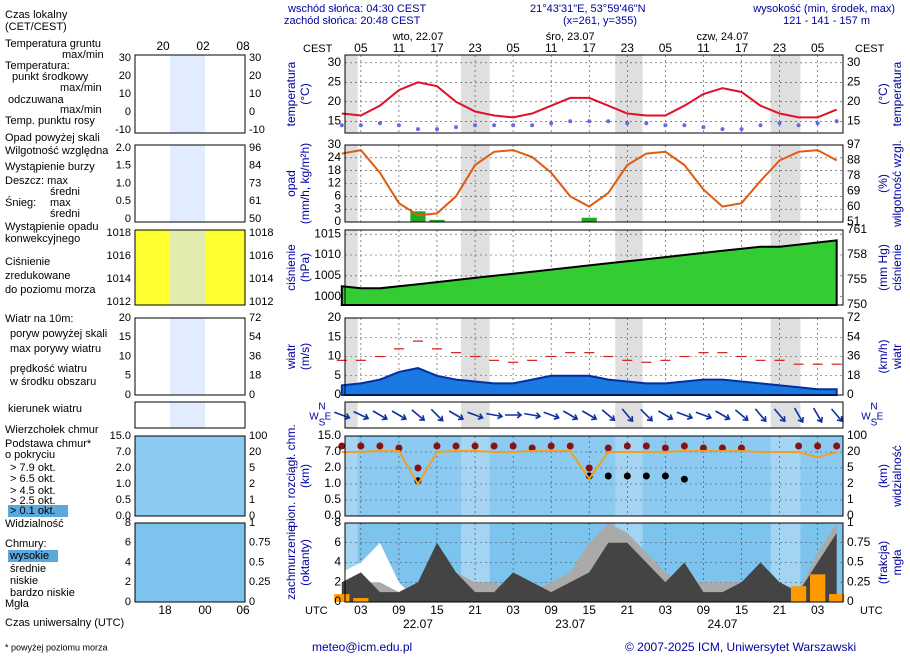 The width and height of the screenshot is (910, 660). I want to click on legend-text: średni, so click(65, 214).